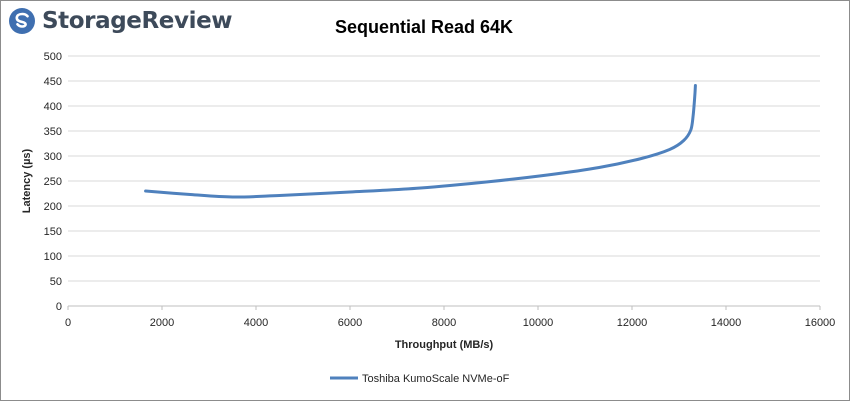 This screenshot has width=850, height=401. I want to click on y-tick-label-200: 200, so click(53, 207).